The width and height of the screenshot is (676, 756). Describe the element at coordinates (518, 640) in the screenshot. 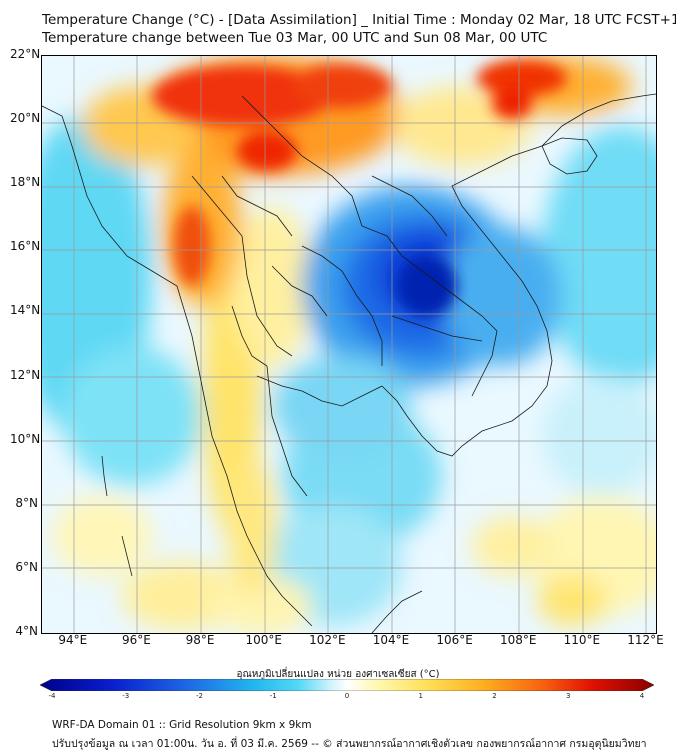

I see `lon-tick-label: 108°E` at that location.